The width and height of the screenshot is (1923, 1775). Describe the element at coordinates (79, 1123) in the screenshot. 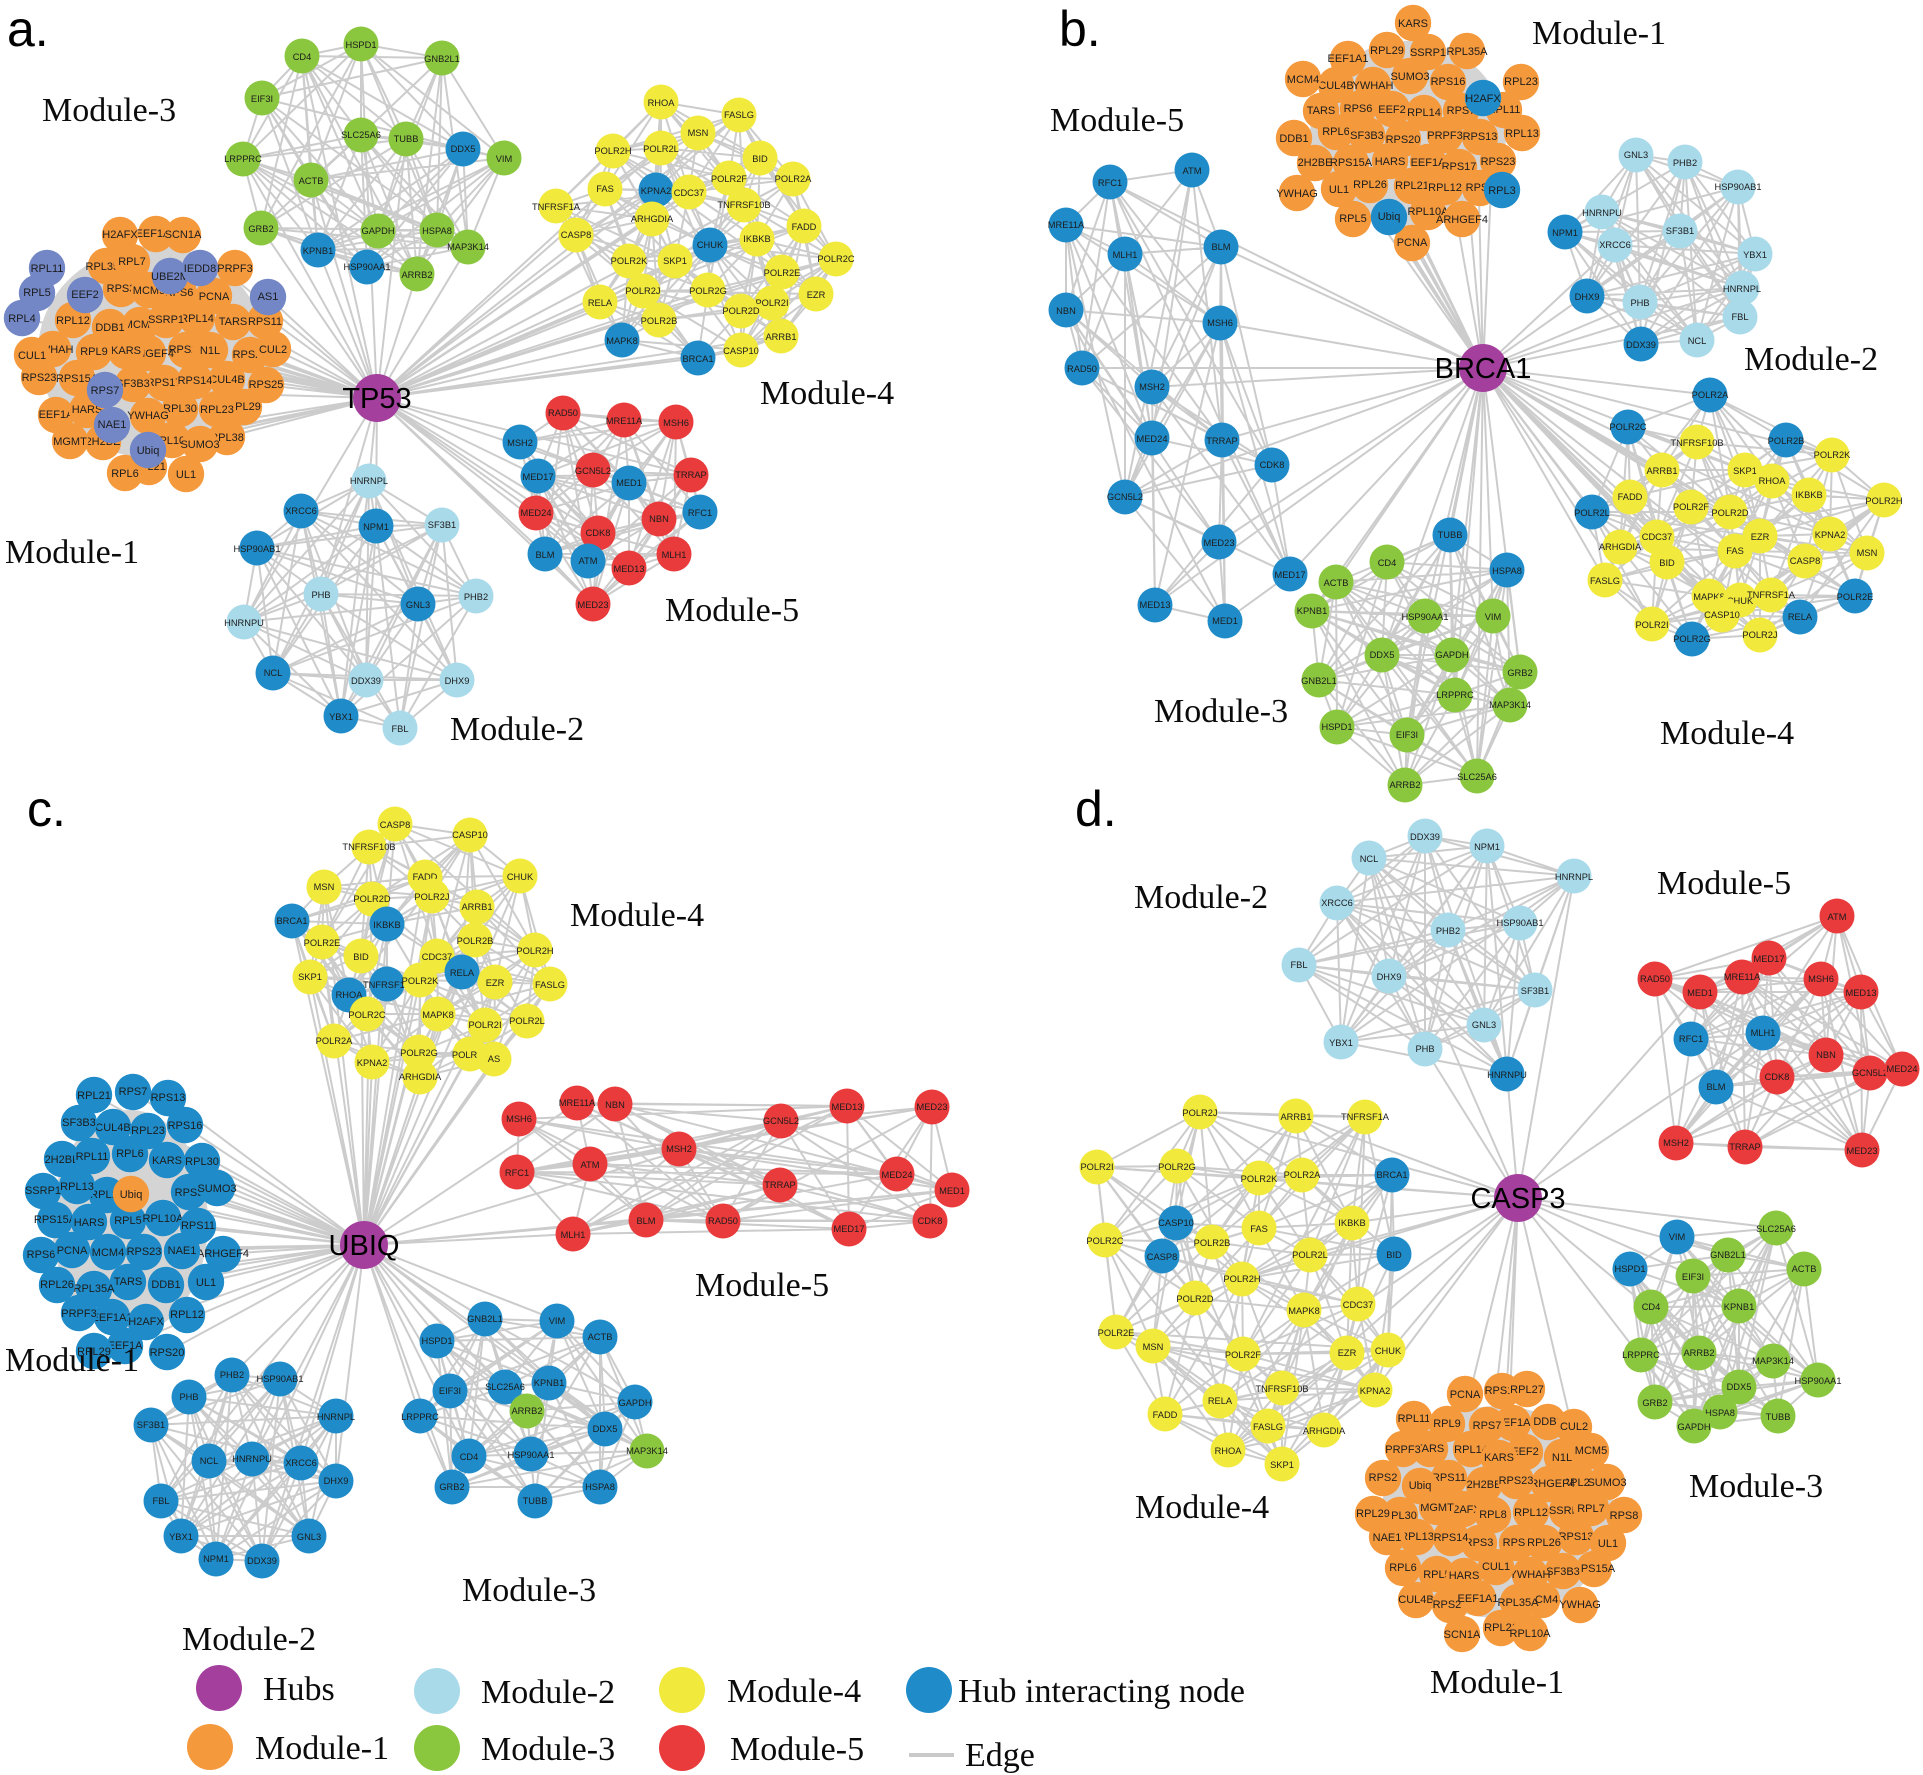

I see `svg-text: SF3B3` at that location.